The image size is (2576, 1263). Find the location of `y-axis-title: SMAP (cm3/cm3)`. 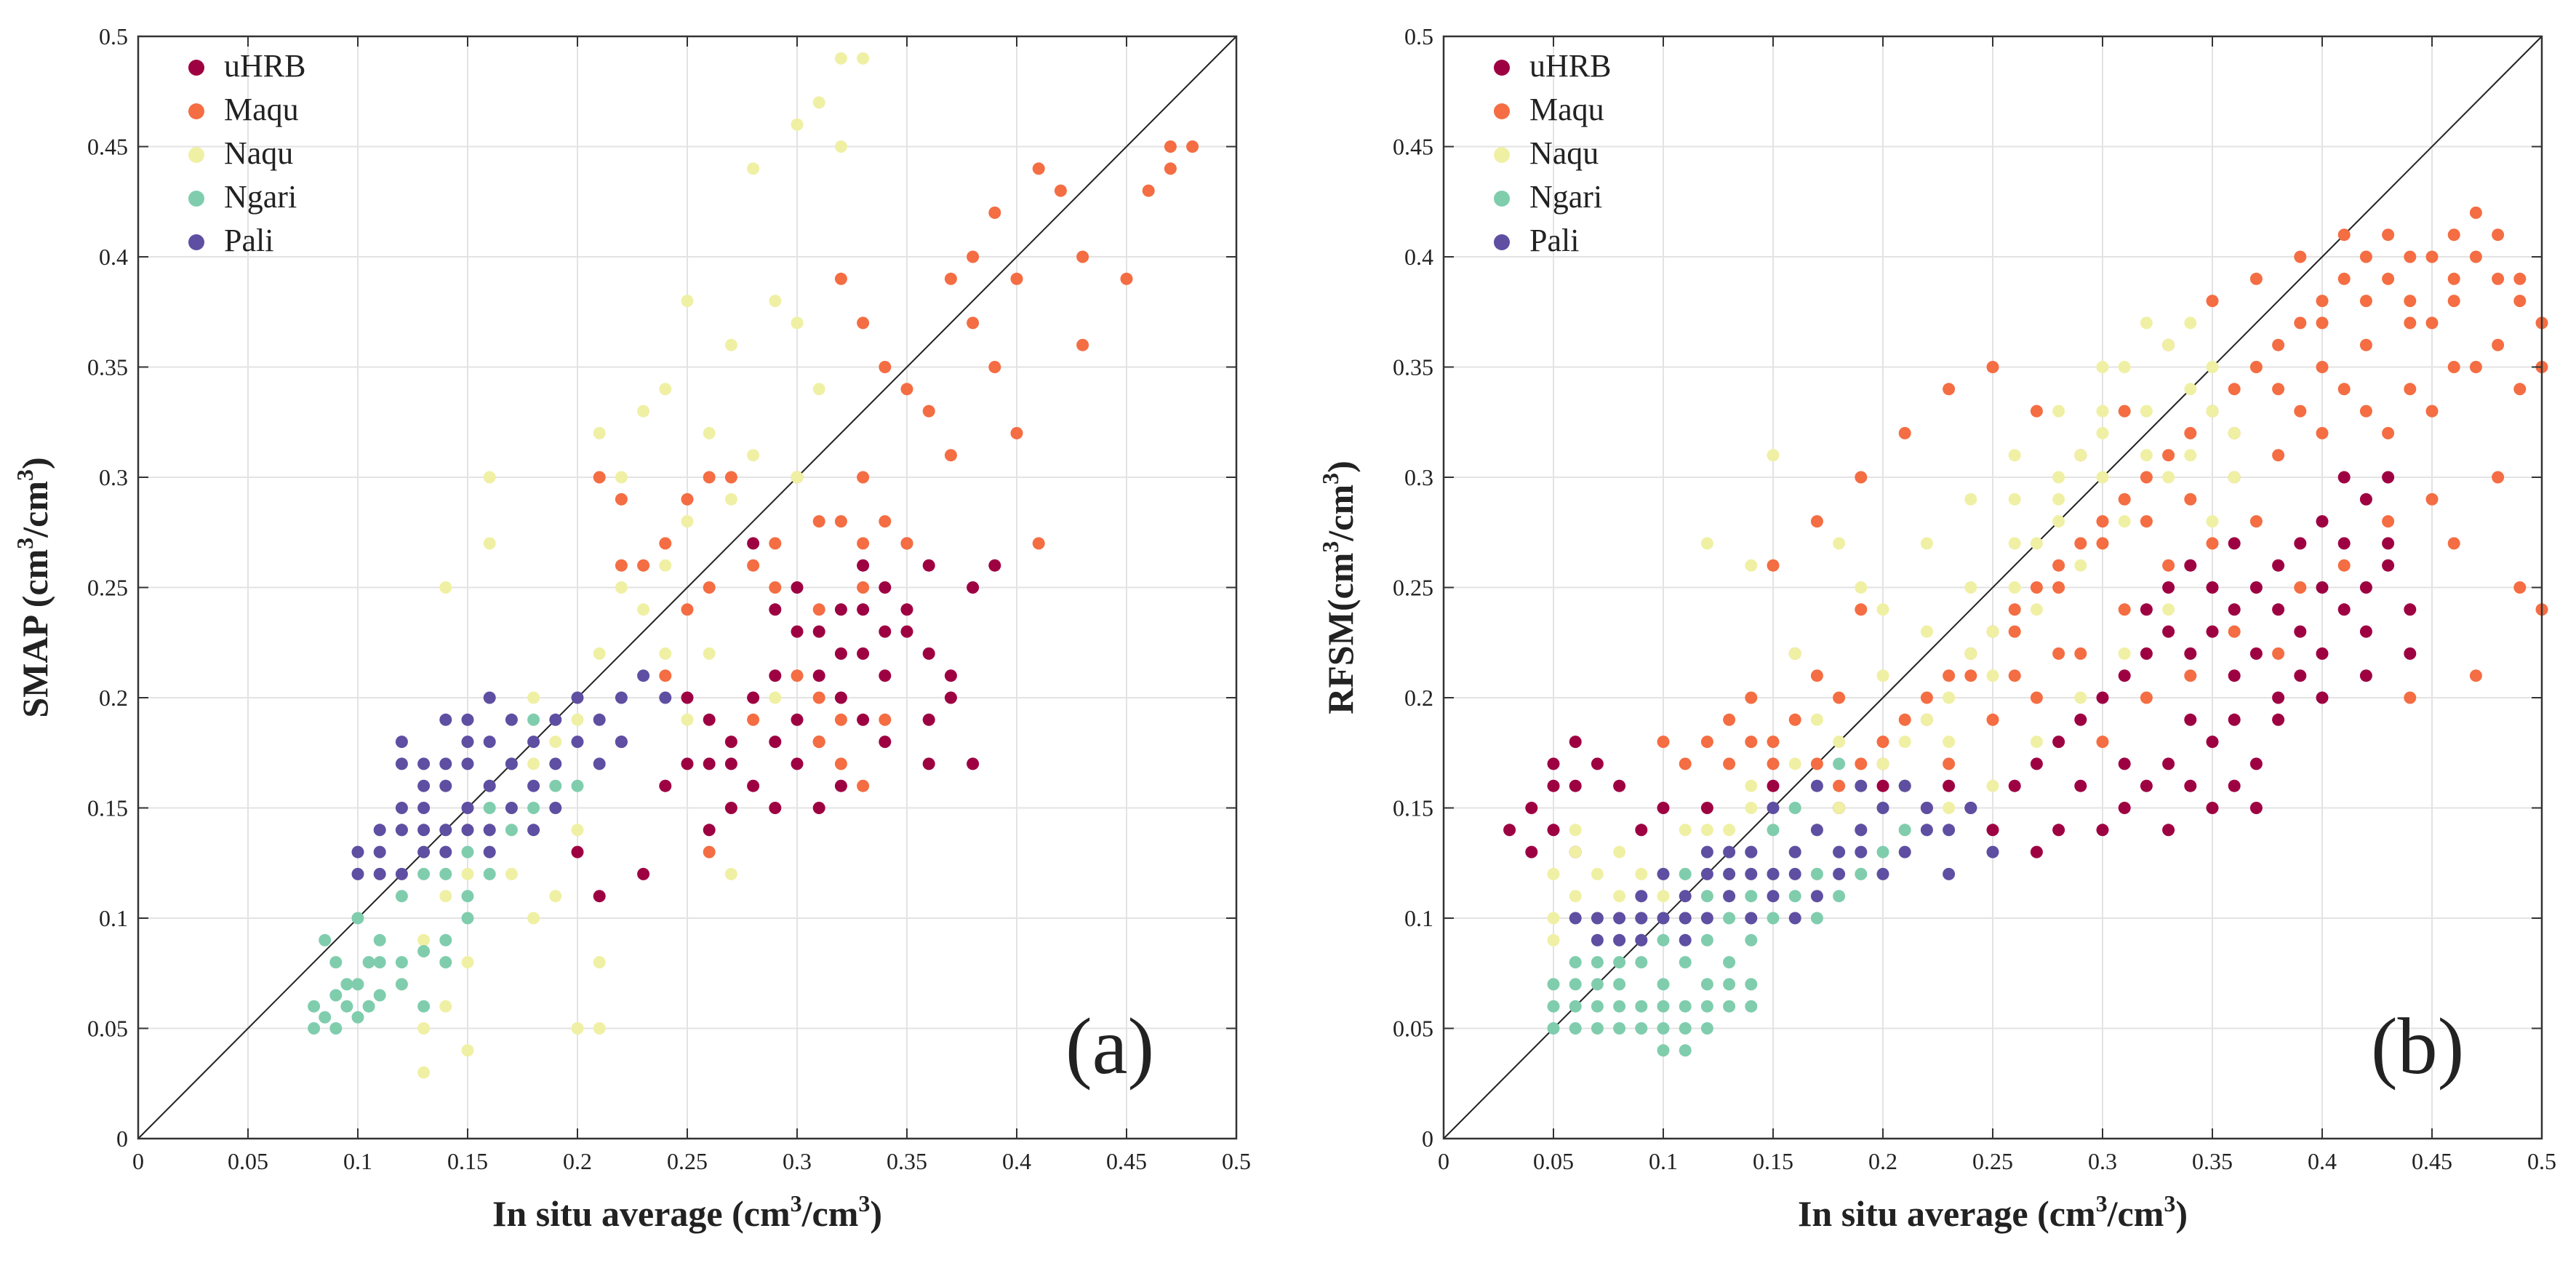

y-axis-title: SMAP (cm3/cm3) is located at coordinates (33, 587).